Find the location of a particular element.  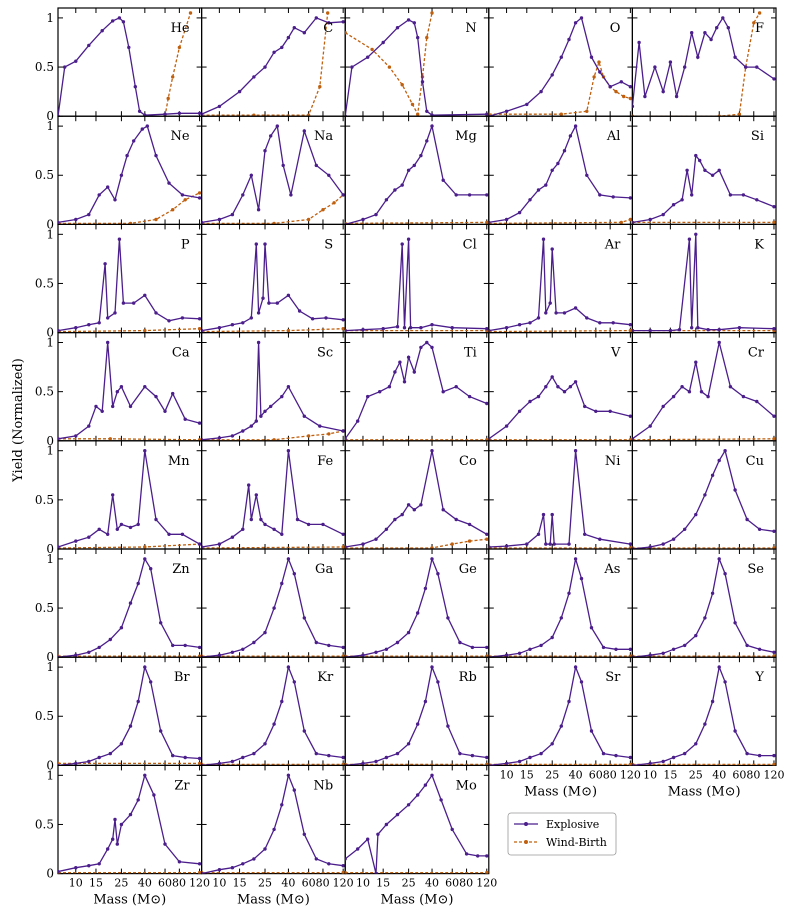

x-axis-label: Mass (M⊙) is located at coordinates (417, 900).